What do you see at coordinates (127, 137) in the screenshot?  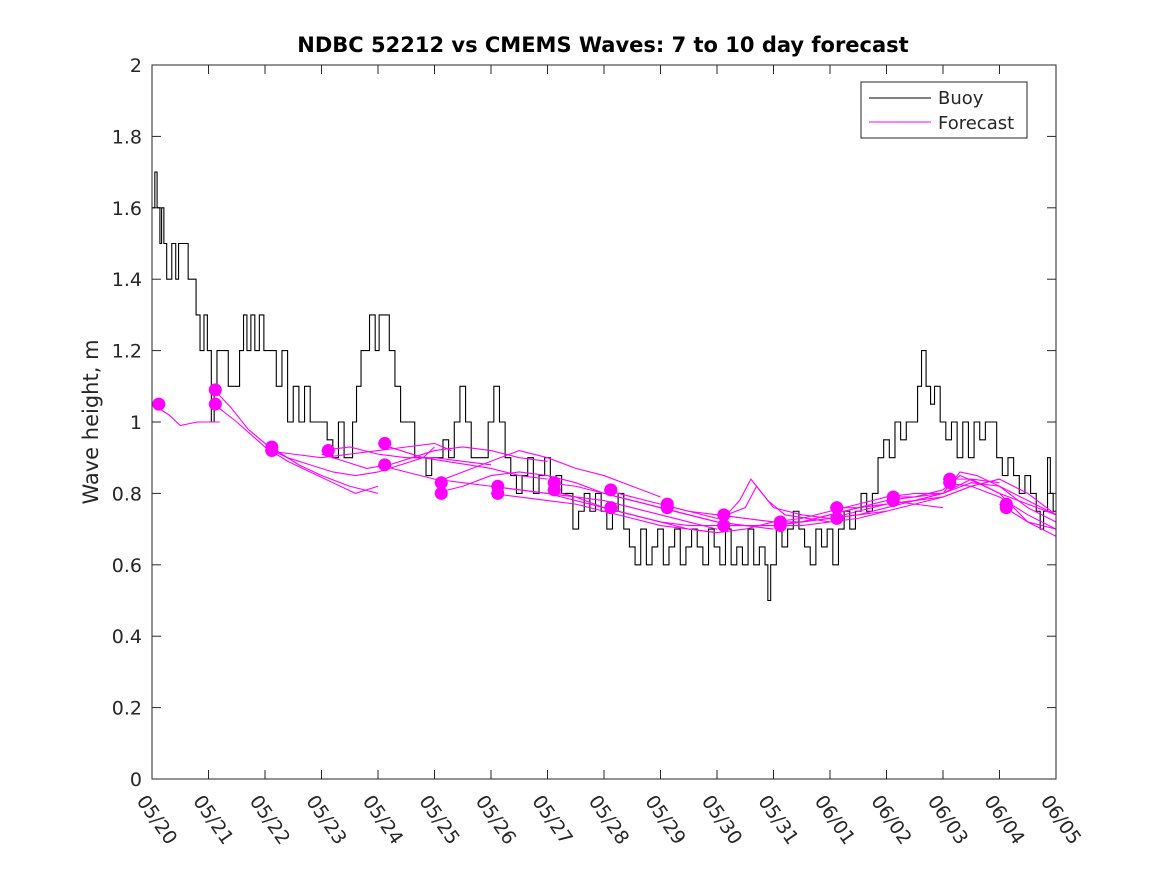 I see `y-tick-label: 1.8` at bounding box center [127, 137].